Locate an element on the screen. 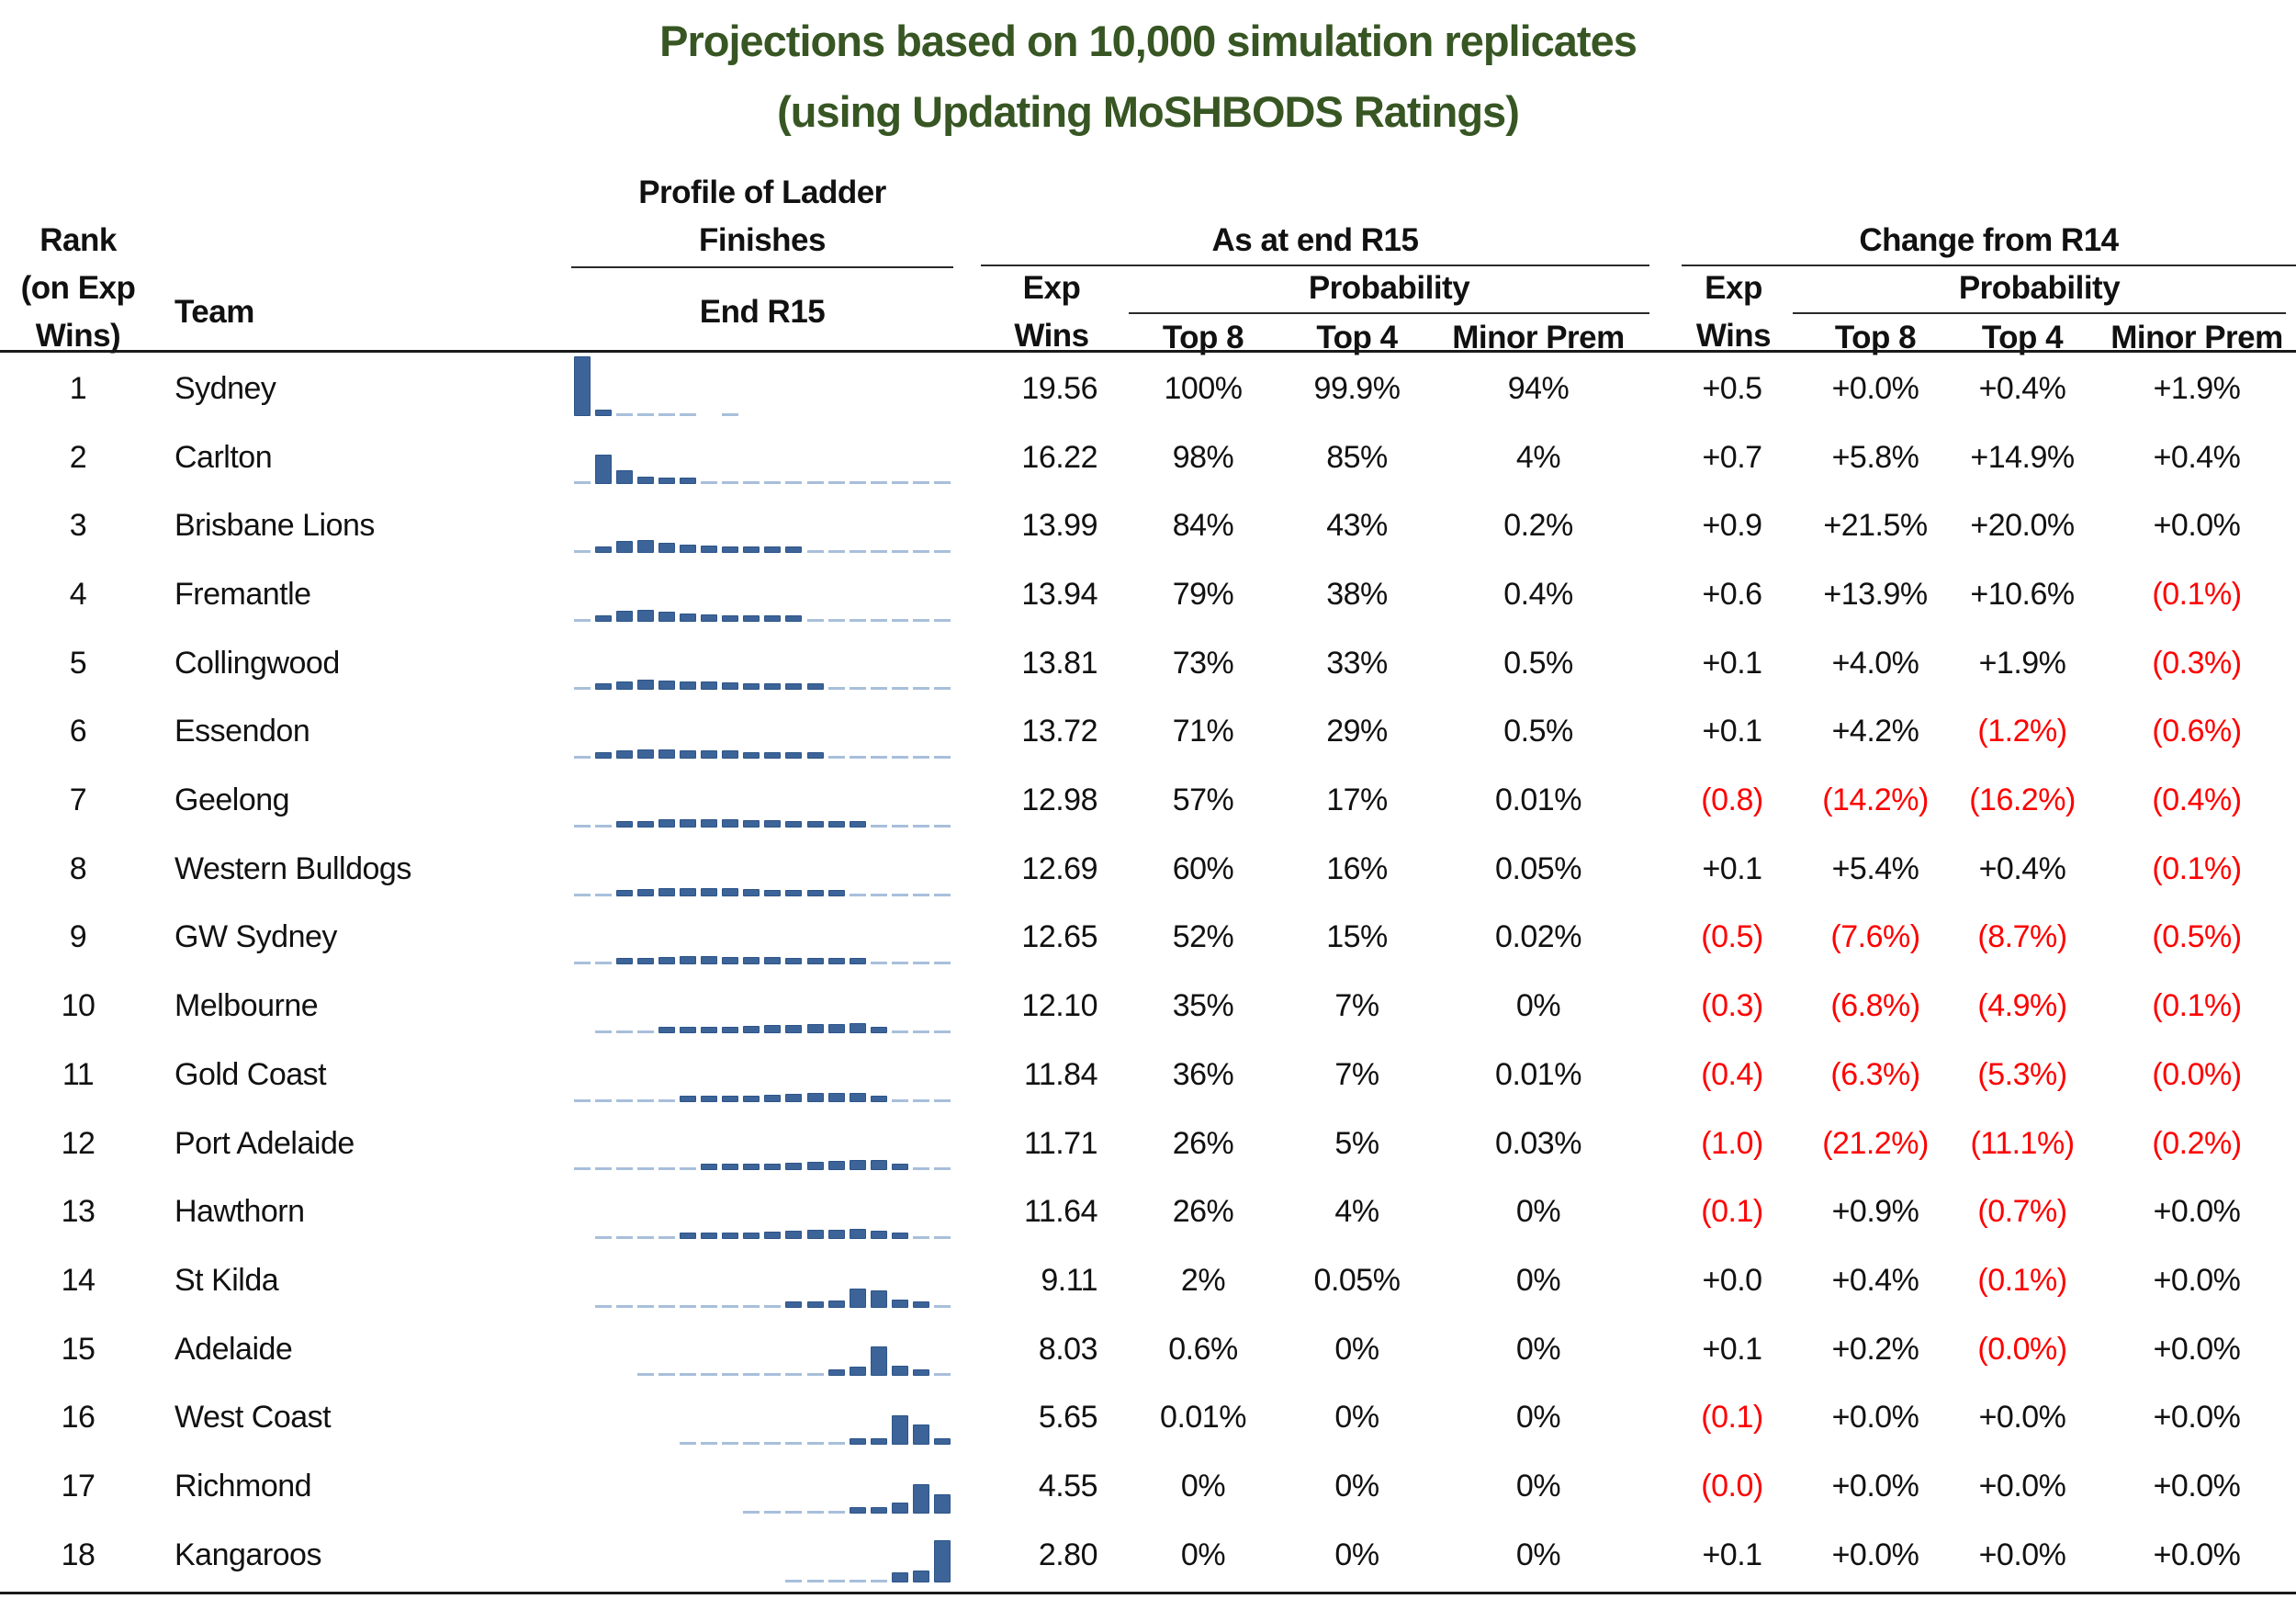  rank-value: 13 is located at coordinates (78, 1212).